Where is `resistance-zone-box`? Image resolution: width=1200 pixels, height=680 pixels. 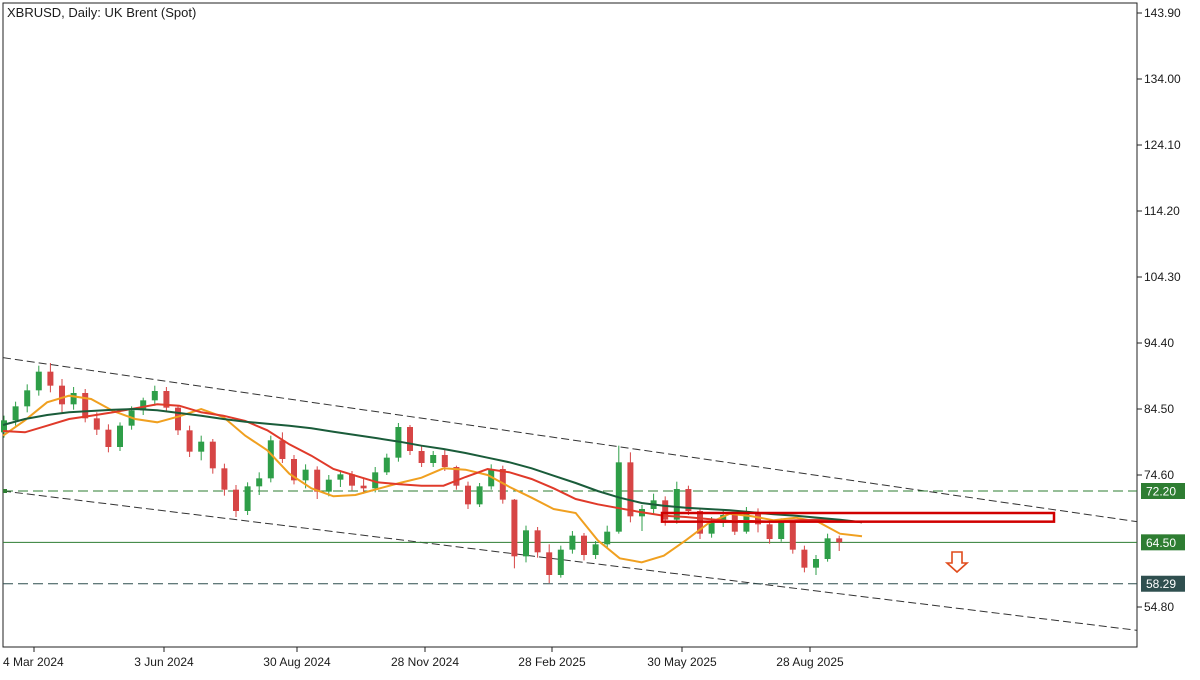 resistance-zone-box is located at coordinates (858, 517).